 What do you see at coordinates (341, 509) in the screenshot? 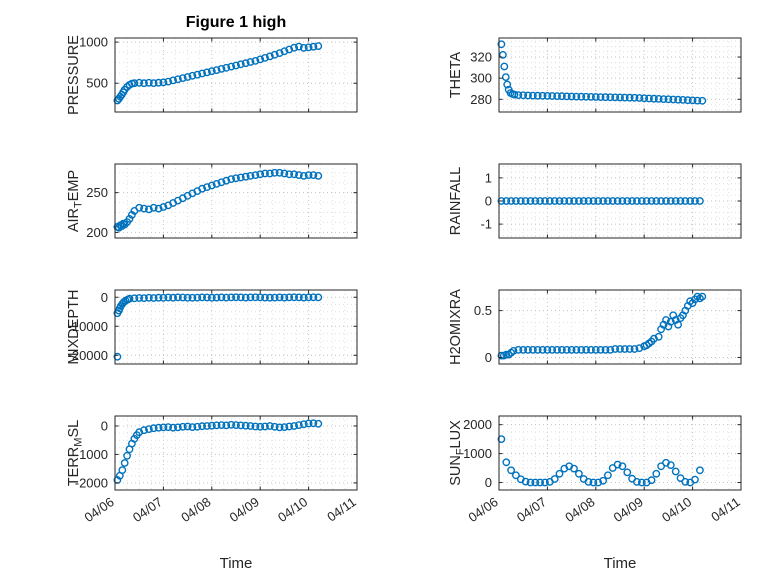
I see `x-tick-label: 04/11` at bounding box center [341, 509].